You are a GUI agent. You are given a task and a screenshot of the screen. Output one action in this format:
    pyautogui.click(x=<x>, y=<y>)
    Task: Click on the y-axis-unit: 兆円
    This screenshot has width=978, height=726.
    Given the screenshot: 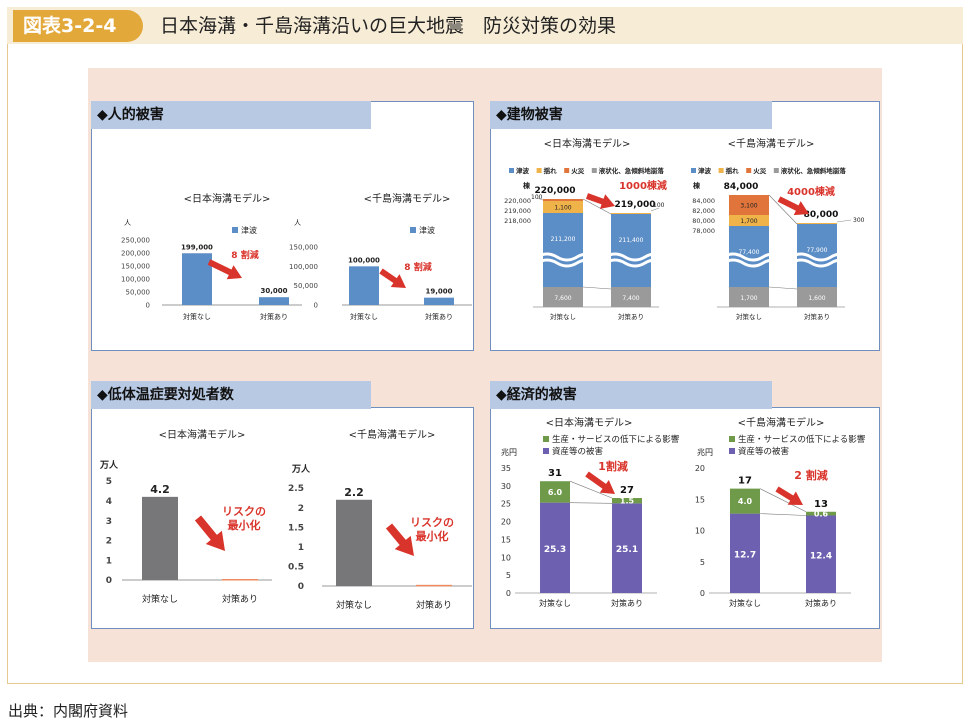 What is the action you would take?
    pyautogui.click(x=509, y=452)
    